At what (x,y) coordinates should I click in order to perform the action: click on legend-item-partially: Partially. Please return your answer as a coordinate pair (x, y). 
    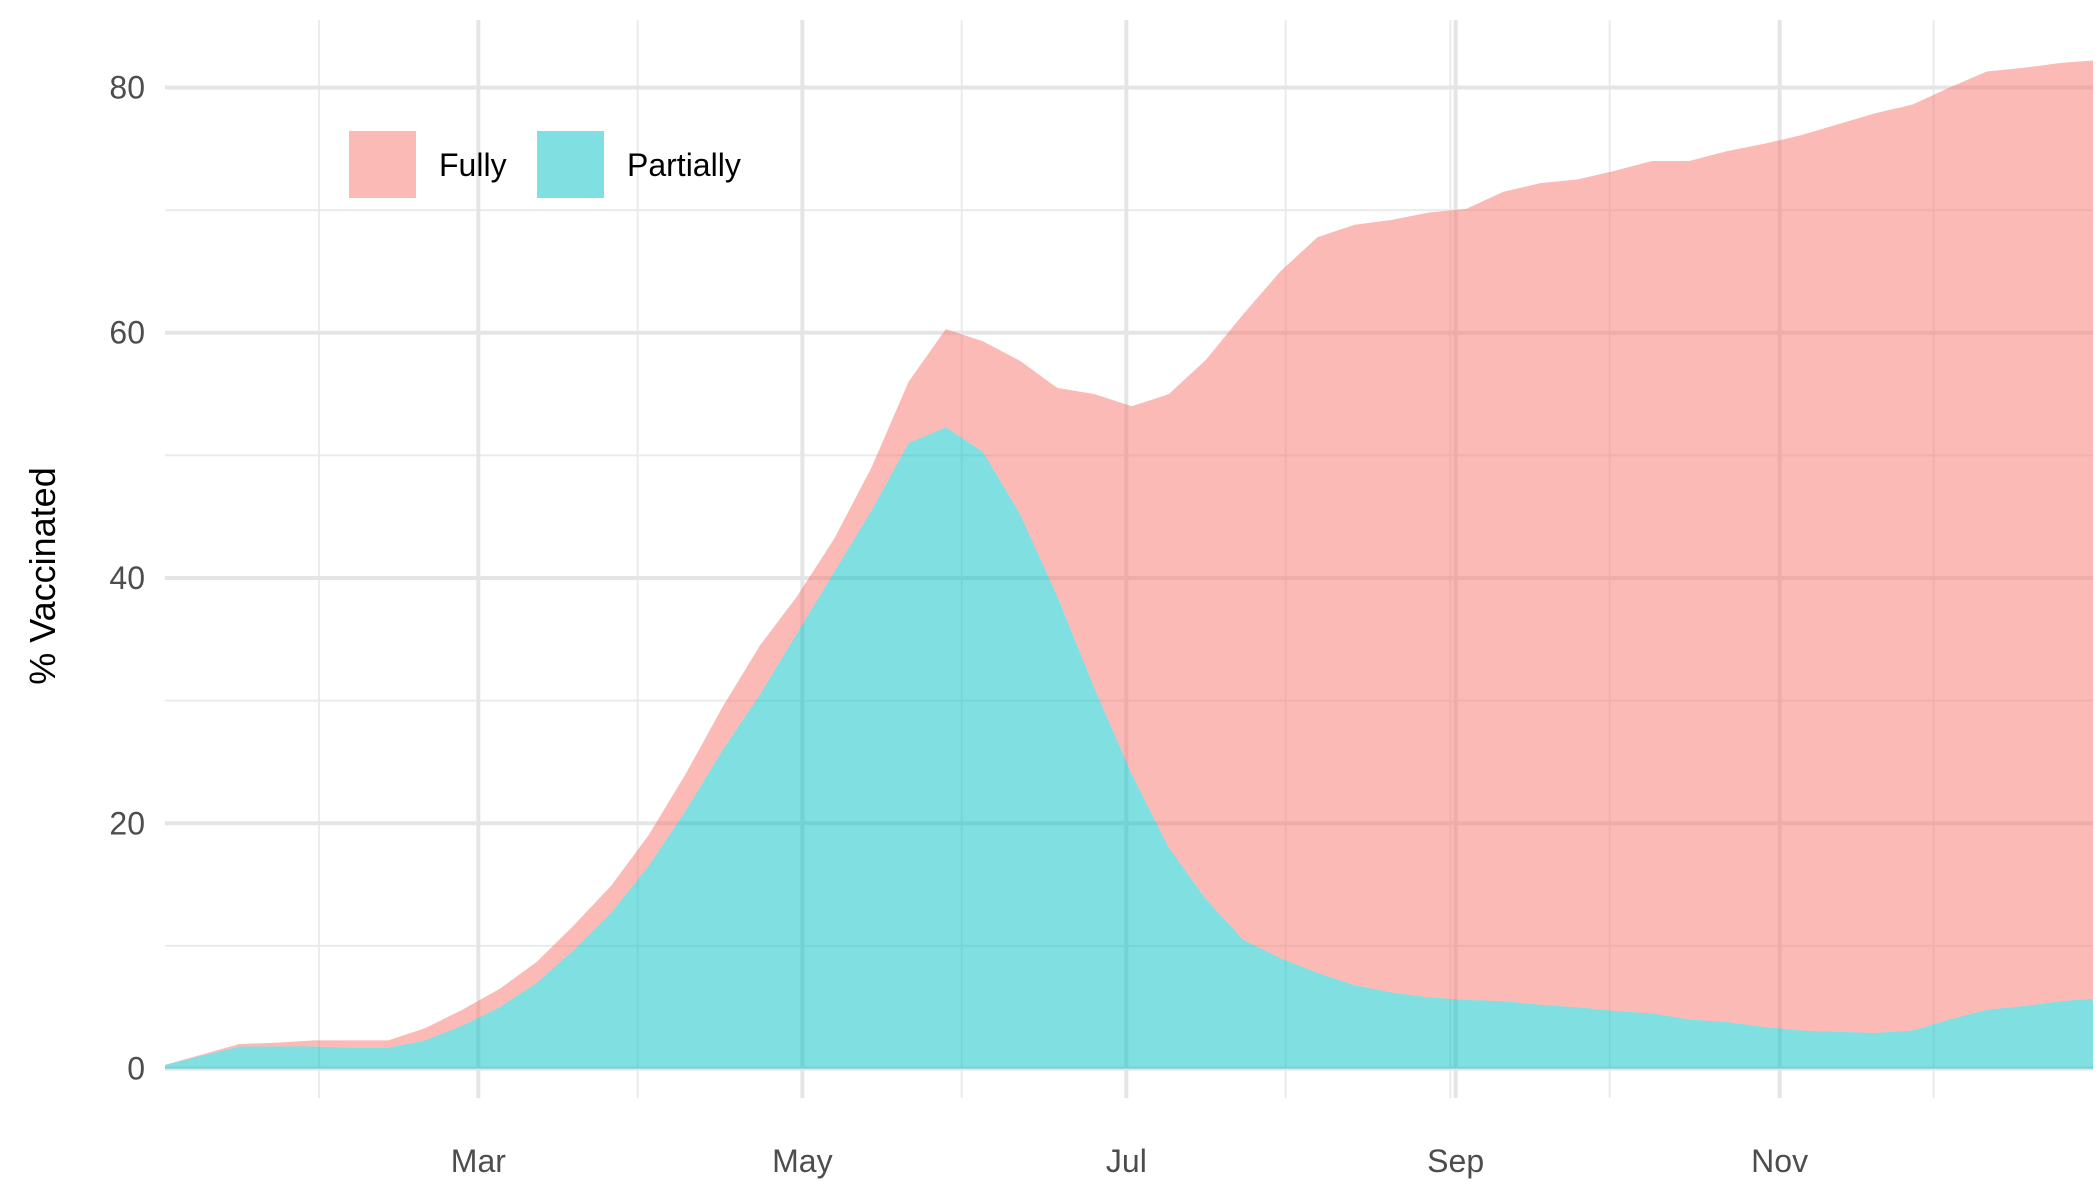
    Looking at the image, I should click on (639, 164).